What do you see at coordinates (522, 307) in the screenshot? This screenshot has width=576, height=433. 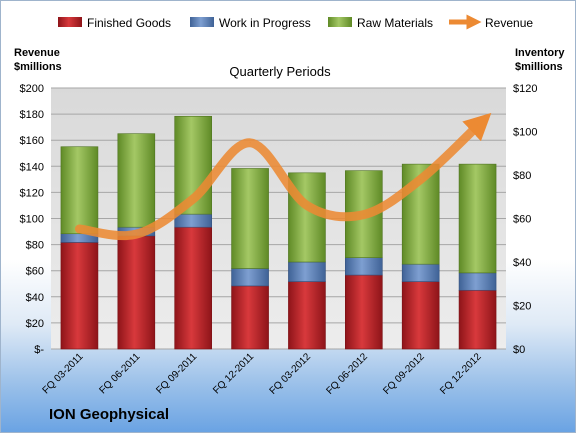 I see `right-tick-label: $20` at bounding box center [522, 307].